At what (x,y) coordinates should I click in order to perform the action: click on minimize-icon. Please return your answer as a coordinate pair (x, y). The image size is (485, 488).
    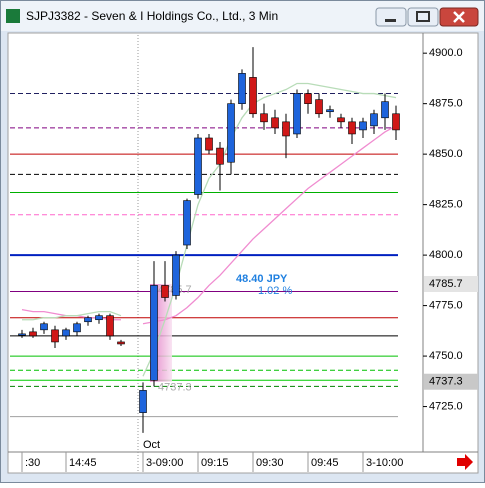
    Looking at the image, I should click on (390, 20).